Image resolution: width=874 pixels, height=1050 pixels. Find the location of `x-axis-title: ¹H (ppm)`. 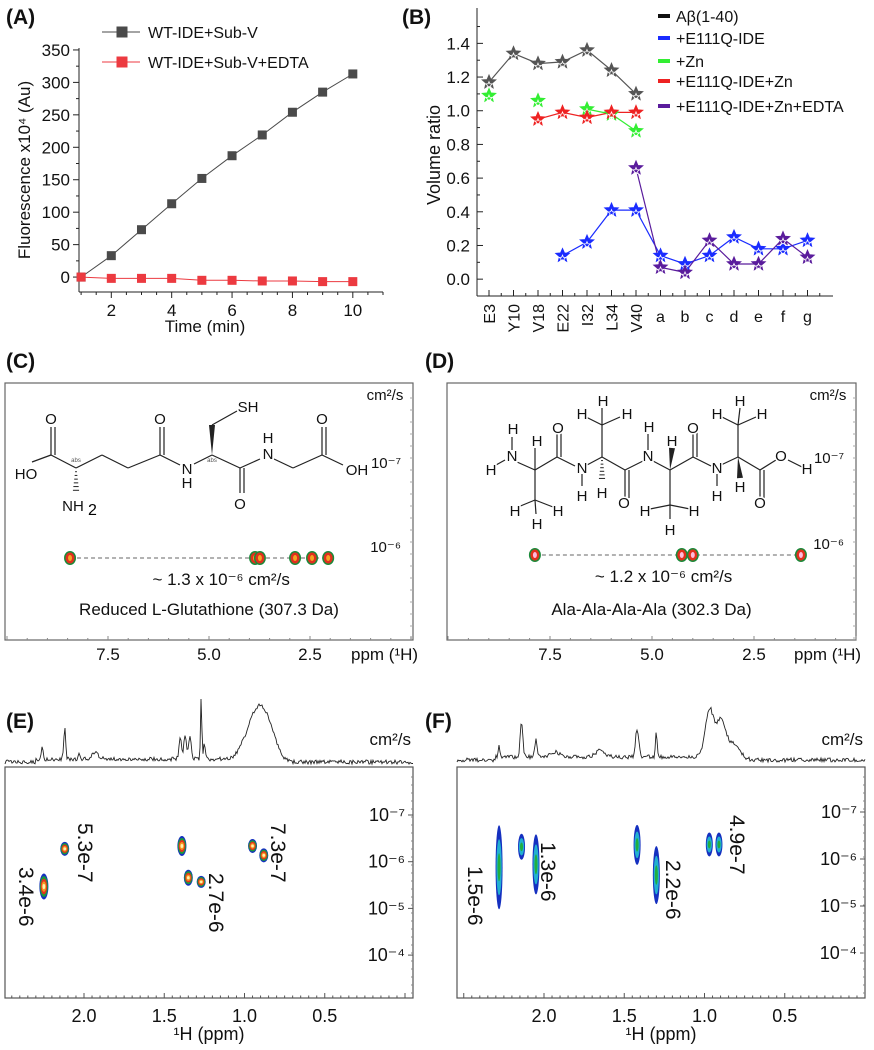

x-axis-title: ¹H (ppm) is located at coordinates (209, 1034).